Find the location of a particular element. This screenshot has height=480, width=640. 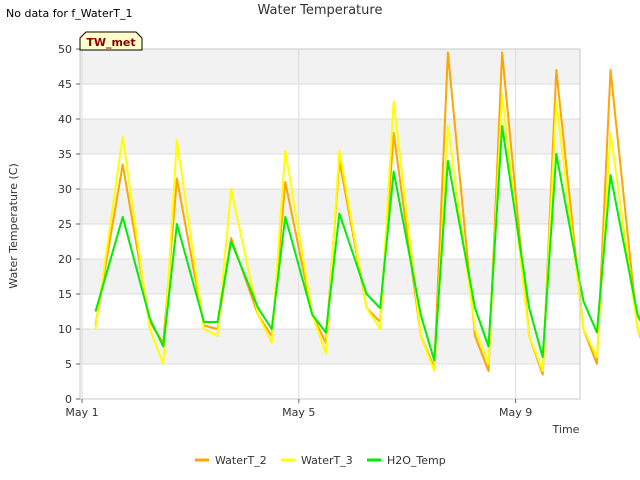

x-axis-label: Time is located at coordinates (566, 429).